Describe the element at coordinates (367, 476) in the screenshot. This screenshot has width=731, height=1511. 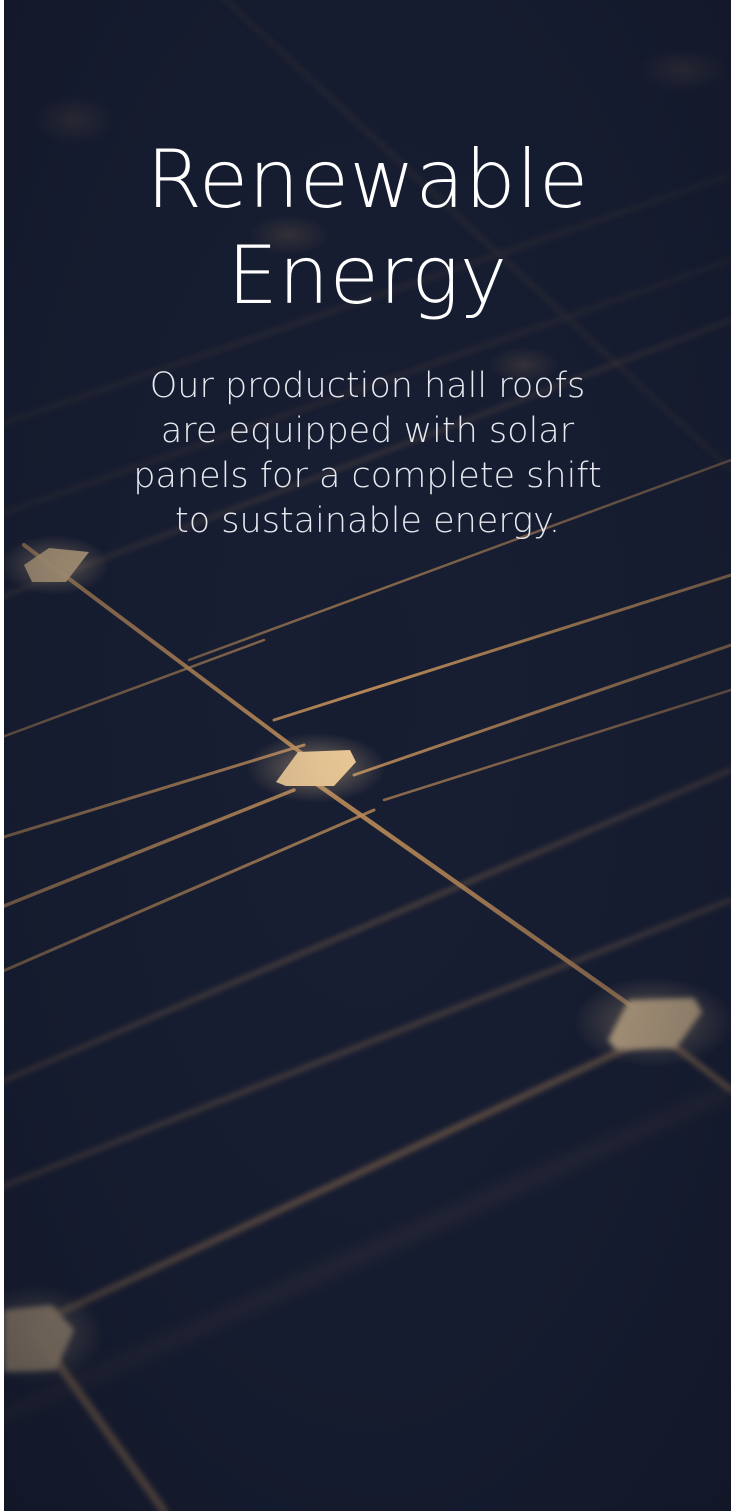
I see `banner-description-line: panels for a complete shift` at that location.